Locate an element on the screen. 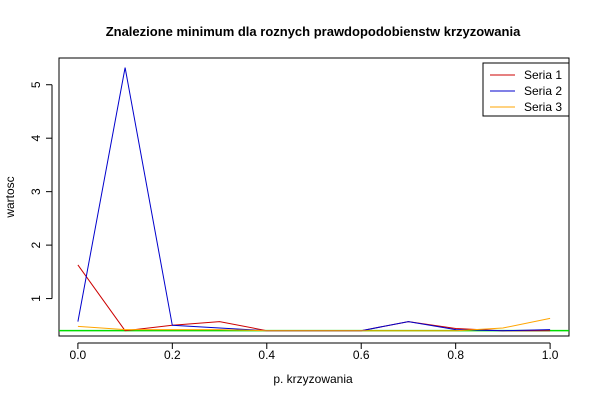 Image resolution: width=600 pixels, height=400 pixels. x-tick-label: 1.0 is located at coordinates (550, 355).